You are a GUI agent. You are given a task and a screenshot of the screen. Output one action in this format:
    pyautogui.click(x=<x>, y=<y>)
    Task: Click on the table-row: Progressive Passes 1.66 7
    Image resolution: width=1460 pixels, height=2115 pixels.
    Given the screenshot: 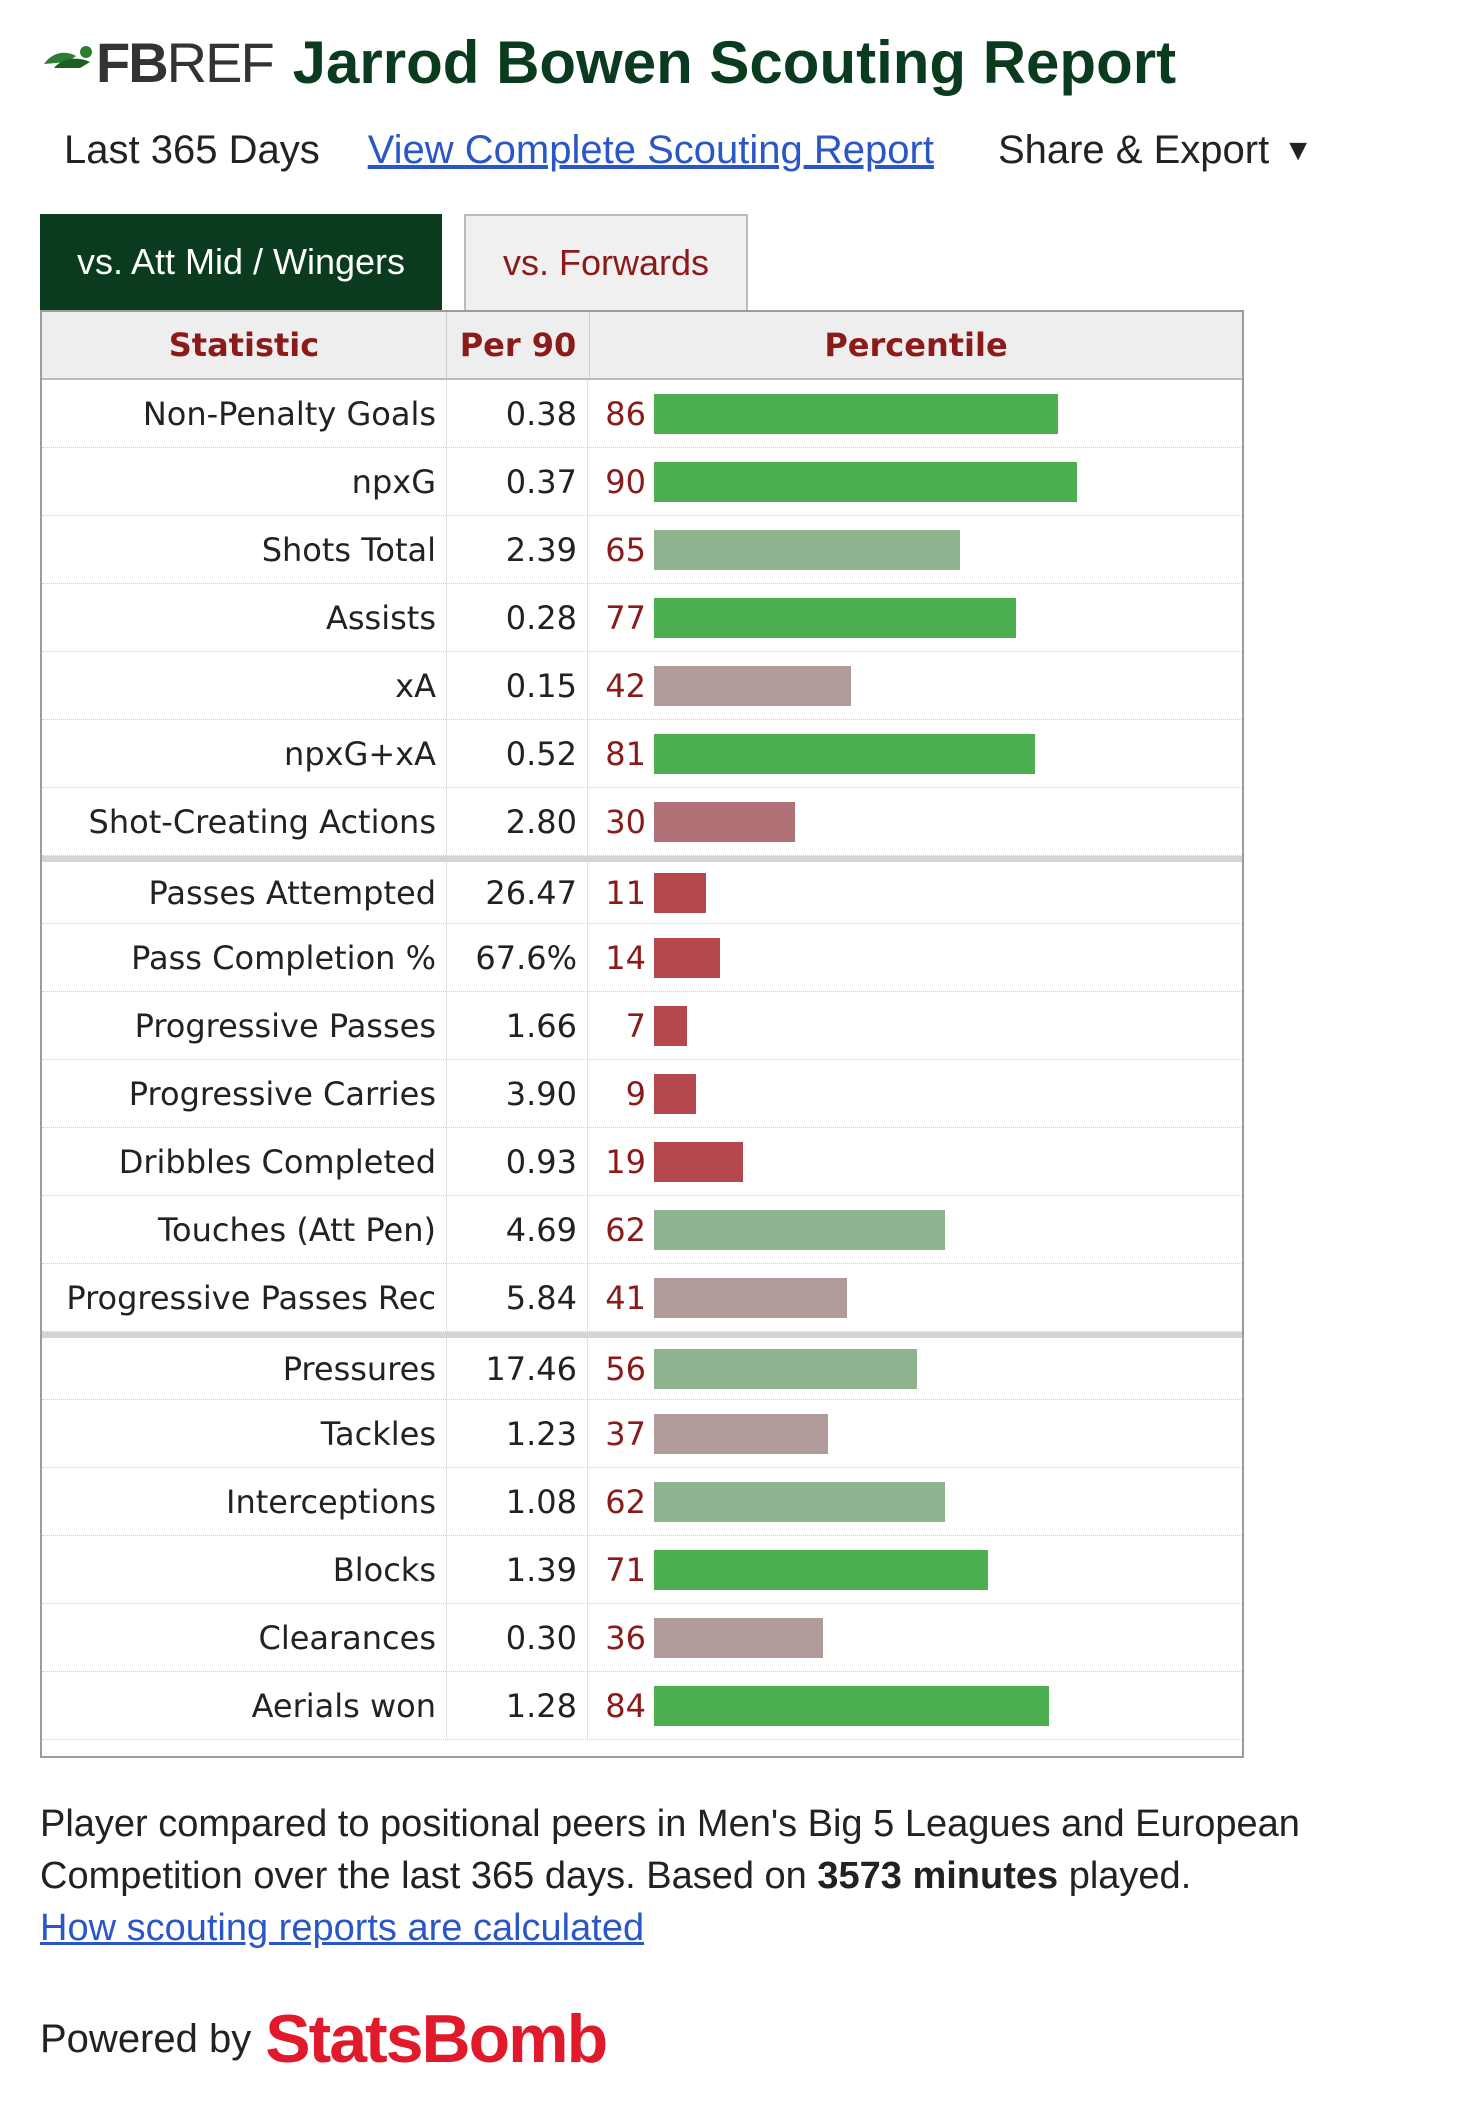 What is the action you would take?
    pyautogui.click(x=642, y=1026)
    